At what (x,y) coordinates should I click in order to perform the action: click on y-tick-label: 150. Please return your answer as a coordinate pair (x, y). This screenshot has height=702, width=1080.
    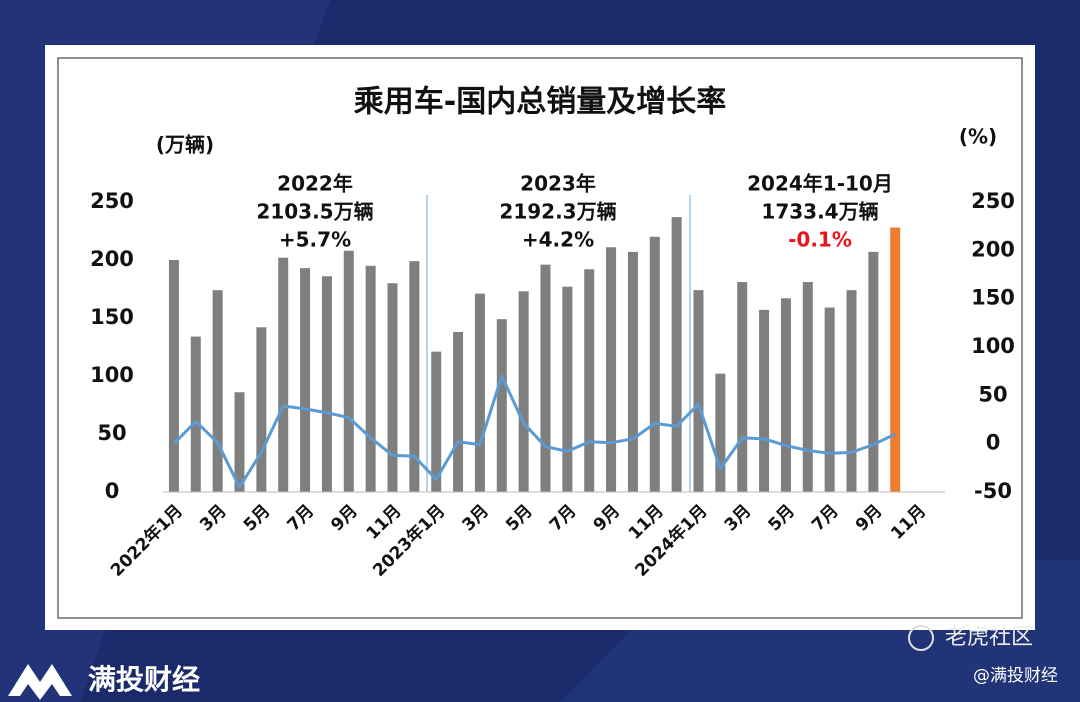
    Looking at the image, I should click on (112, 317).